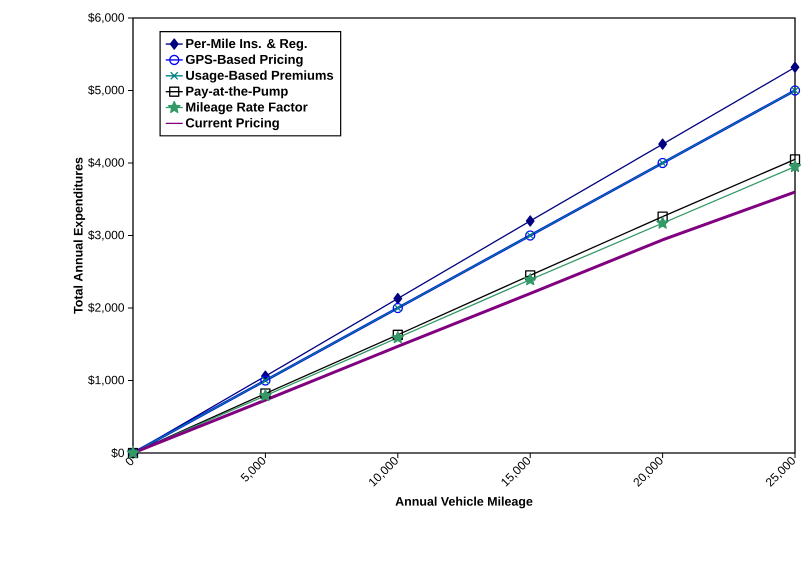  Describe the element at coordinates (237, 92) in the screenshot. I see `legend-label: Pay-at-the-Pump` at that location.